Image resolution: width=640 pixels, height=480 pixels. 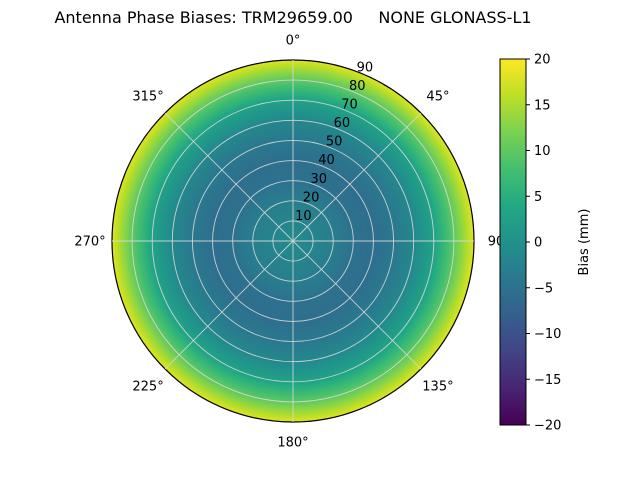 What do you see at coordinates (311, 197) in the screenshot?
I see `radial-tick-label: 20` at bounding box center [311, 197].